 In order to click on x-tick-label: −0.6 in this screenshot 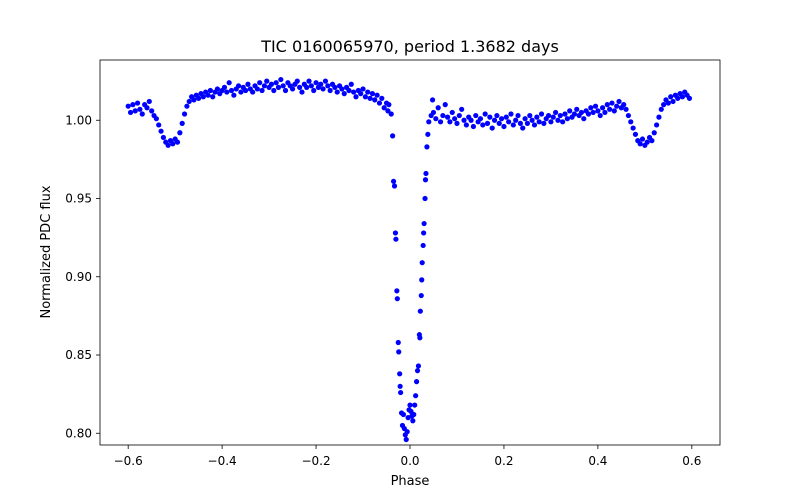, I will do `click(128, 461)`.